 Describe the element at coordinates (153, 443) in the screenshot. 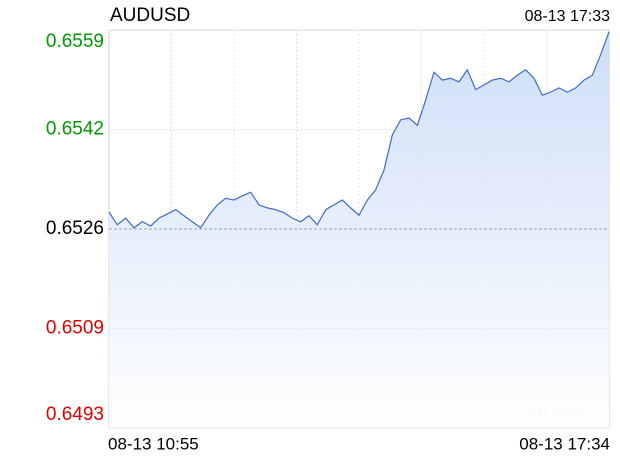

I see `x-tick-label: 08-13 10:55` at that location.